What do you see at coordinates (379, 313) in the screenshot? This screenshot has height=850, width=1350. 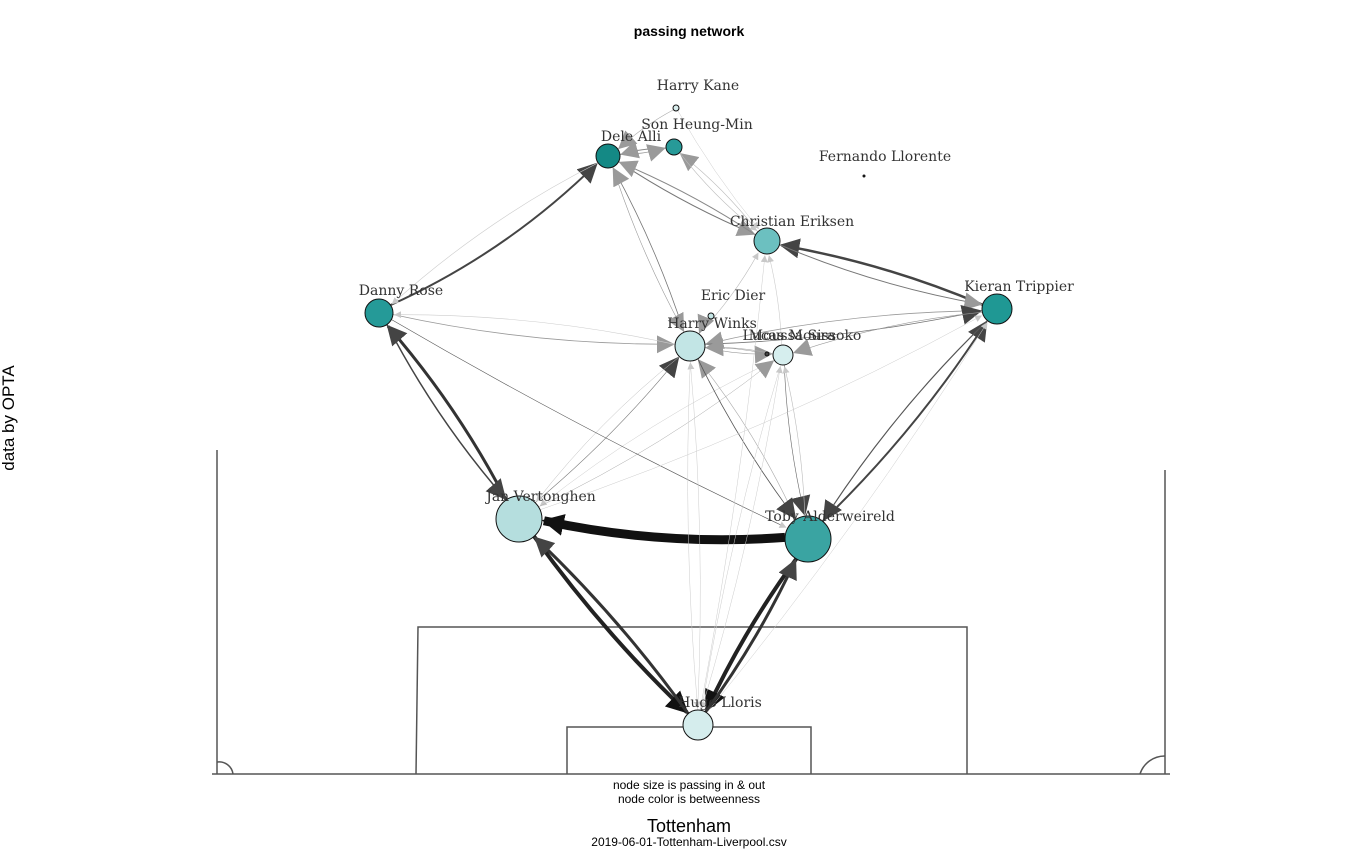 I see `player-node-rose` at bounding box center [379, 313].